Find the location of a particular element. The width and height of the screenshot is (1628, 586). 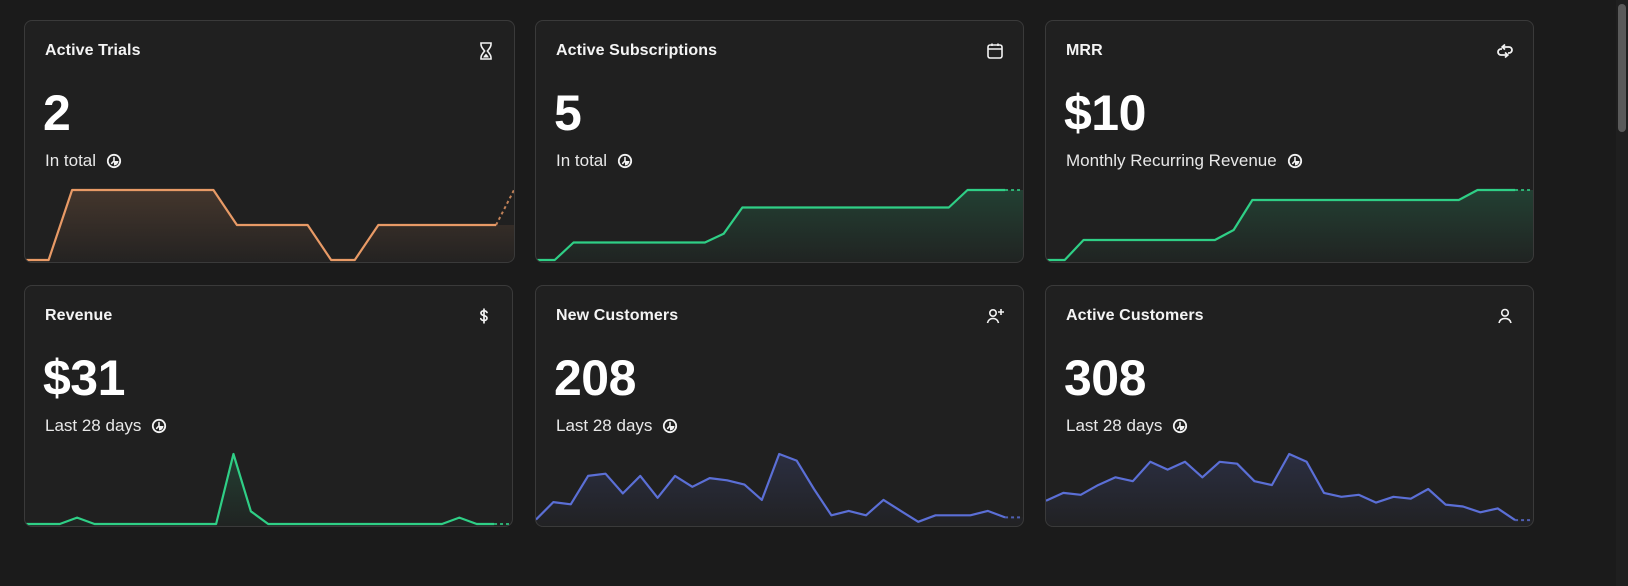

calendar-icon is located at coordinates (995, 51).